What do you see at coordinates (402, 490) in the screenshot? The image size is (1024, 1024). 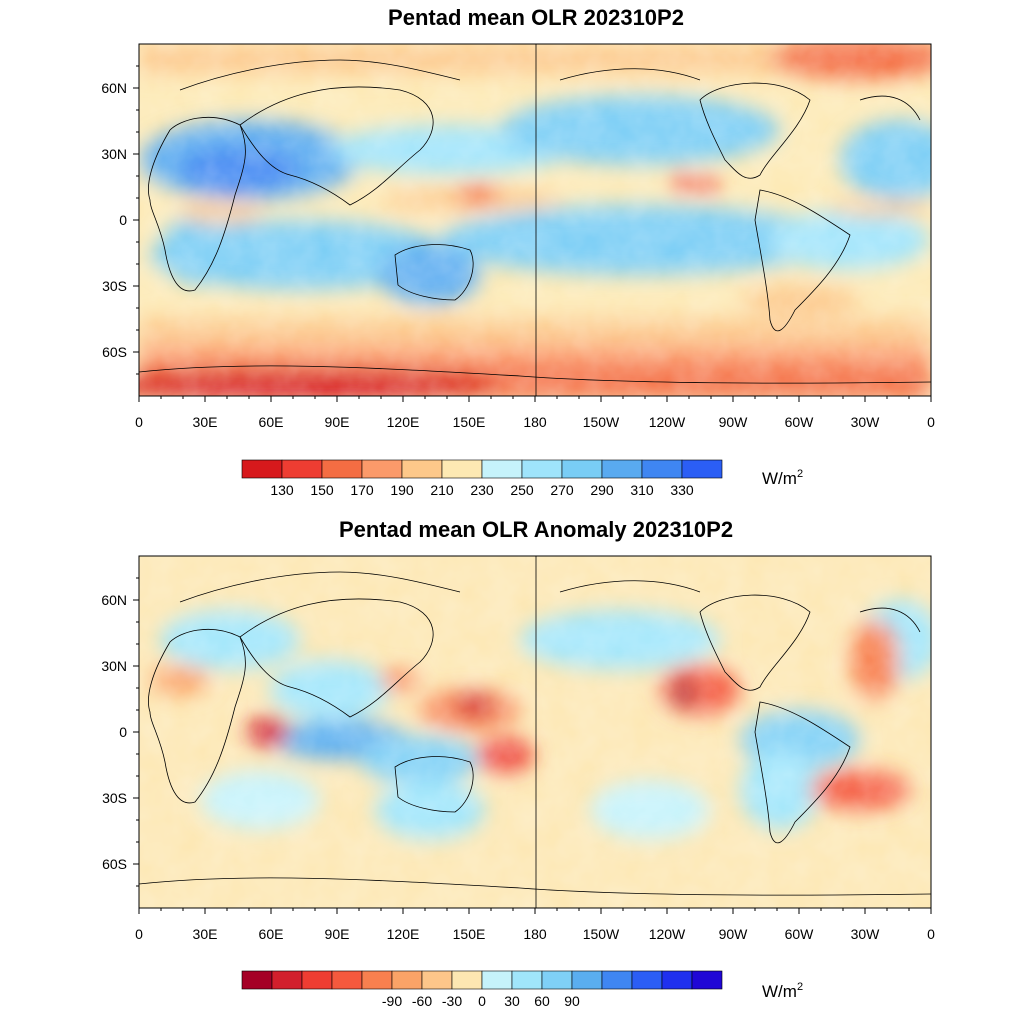 I see `colorbar-tick-label: 190` at bounding box center [402, 490].